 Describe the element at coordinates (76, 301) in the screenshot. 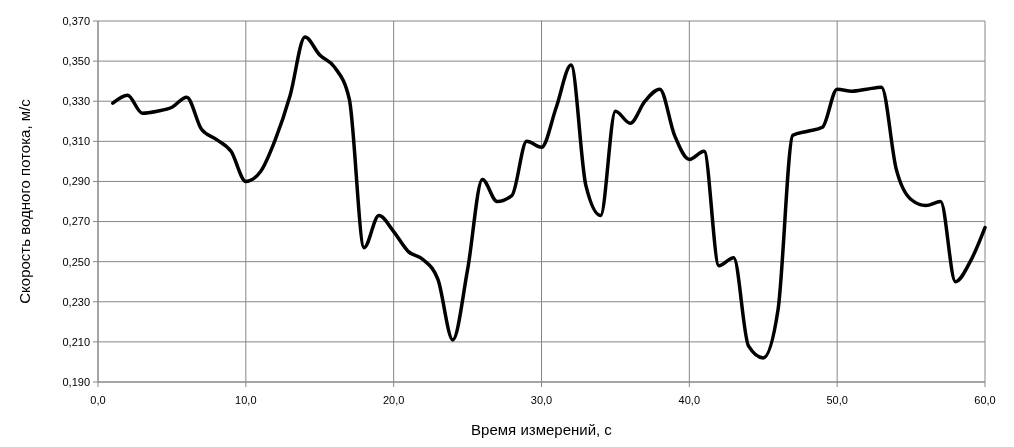

I see `y-tick-label: 0,230` at that location.